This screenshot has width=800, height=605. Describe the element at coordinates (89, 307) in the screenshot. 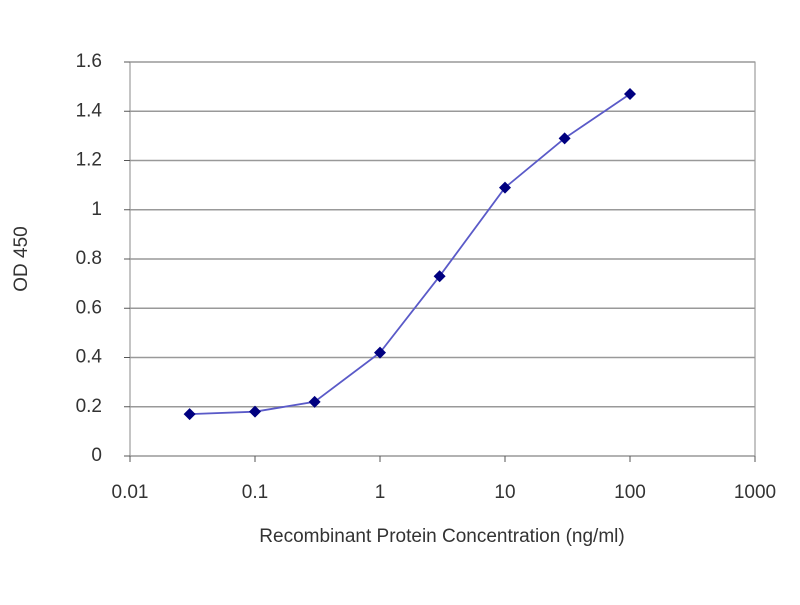

I see `y-tick-label: 0.6` at that location.